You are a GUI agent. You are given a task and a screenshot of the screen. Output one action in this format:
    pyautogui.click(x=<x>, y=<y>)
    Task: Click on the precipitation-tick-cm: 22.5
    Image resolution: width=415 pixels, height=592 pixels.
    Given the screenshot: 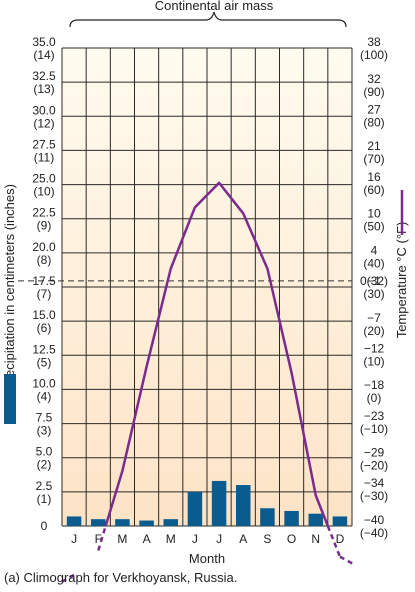 What is the action you would take?
    pyautogui.click(x=44, y=213)
    